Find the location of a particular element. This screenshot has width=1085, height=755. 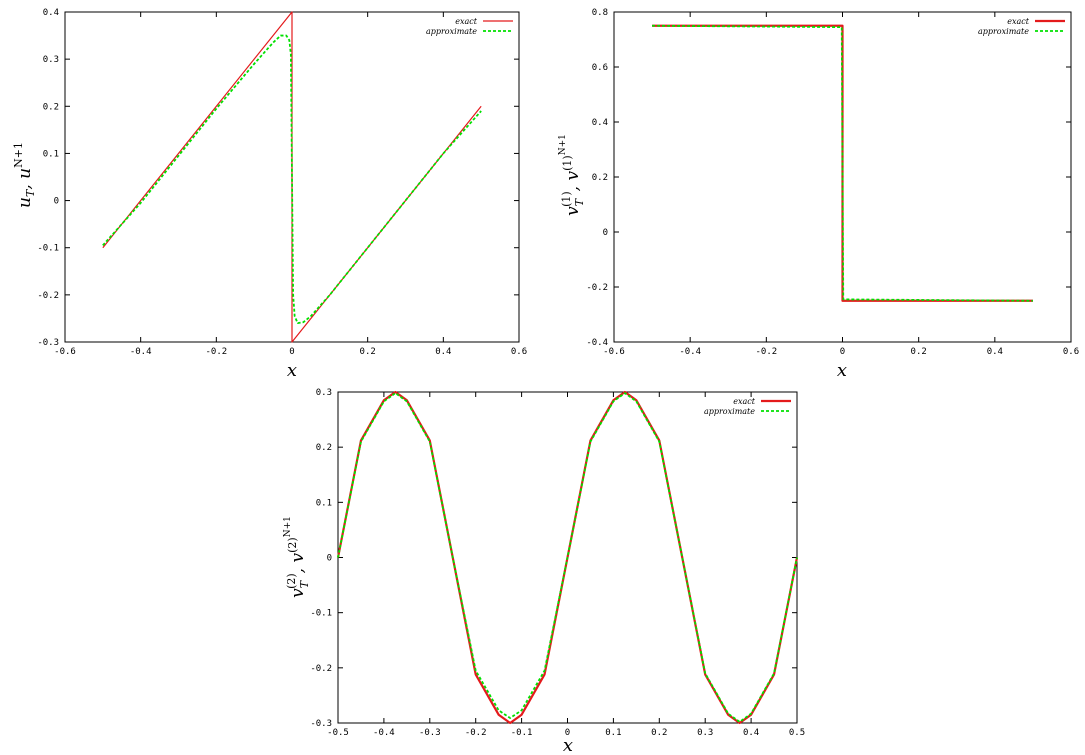

x-tick-label: 0.5 is located at coordinates (797, 733).